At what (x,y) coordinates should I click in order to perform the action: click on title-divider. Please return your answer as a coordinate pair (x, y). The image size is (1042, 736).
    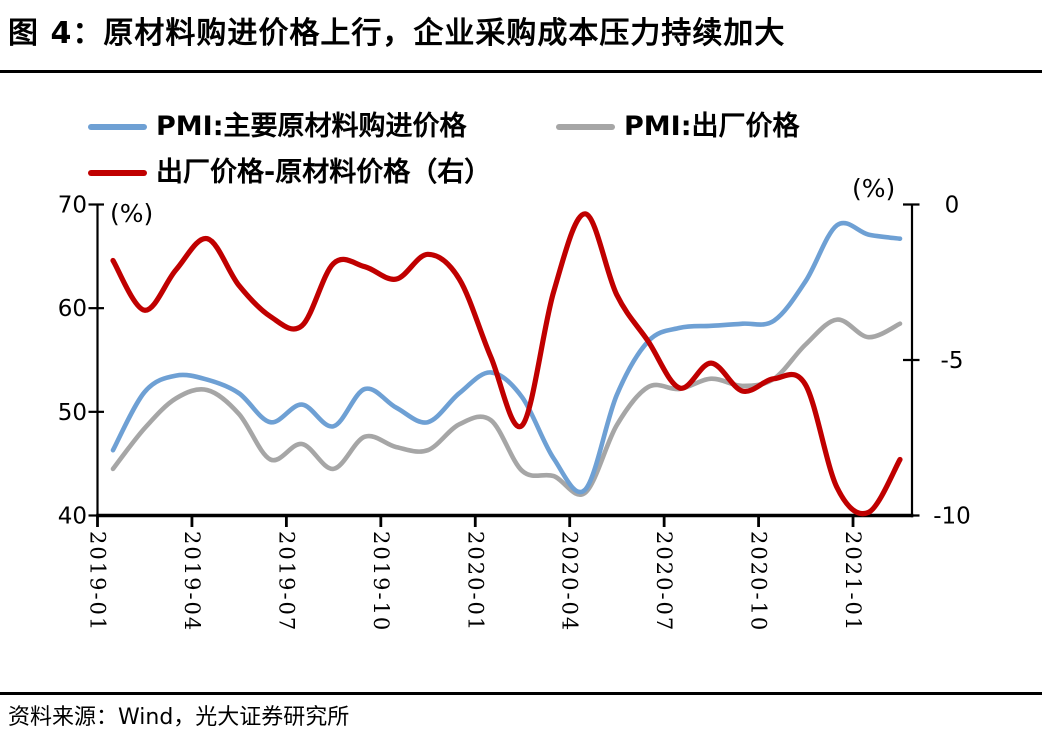
    Looking at the image, I should click on (521, 71).